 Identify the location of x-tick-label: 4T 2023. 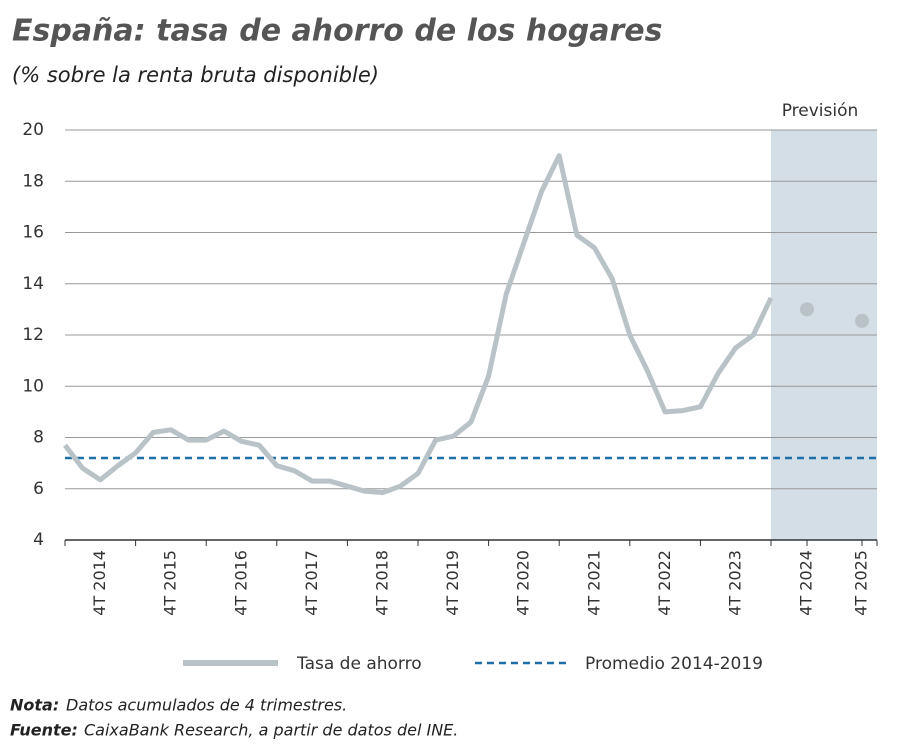
(735, 583).